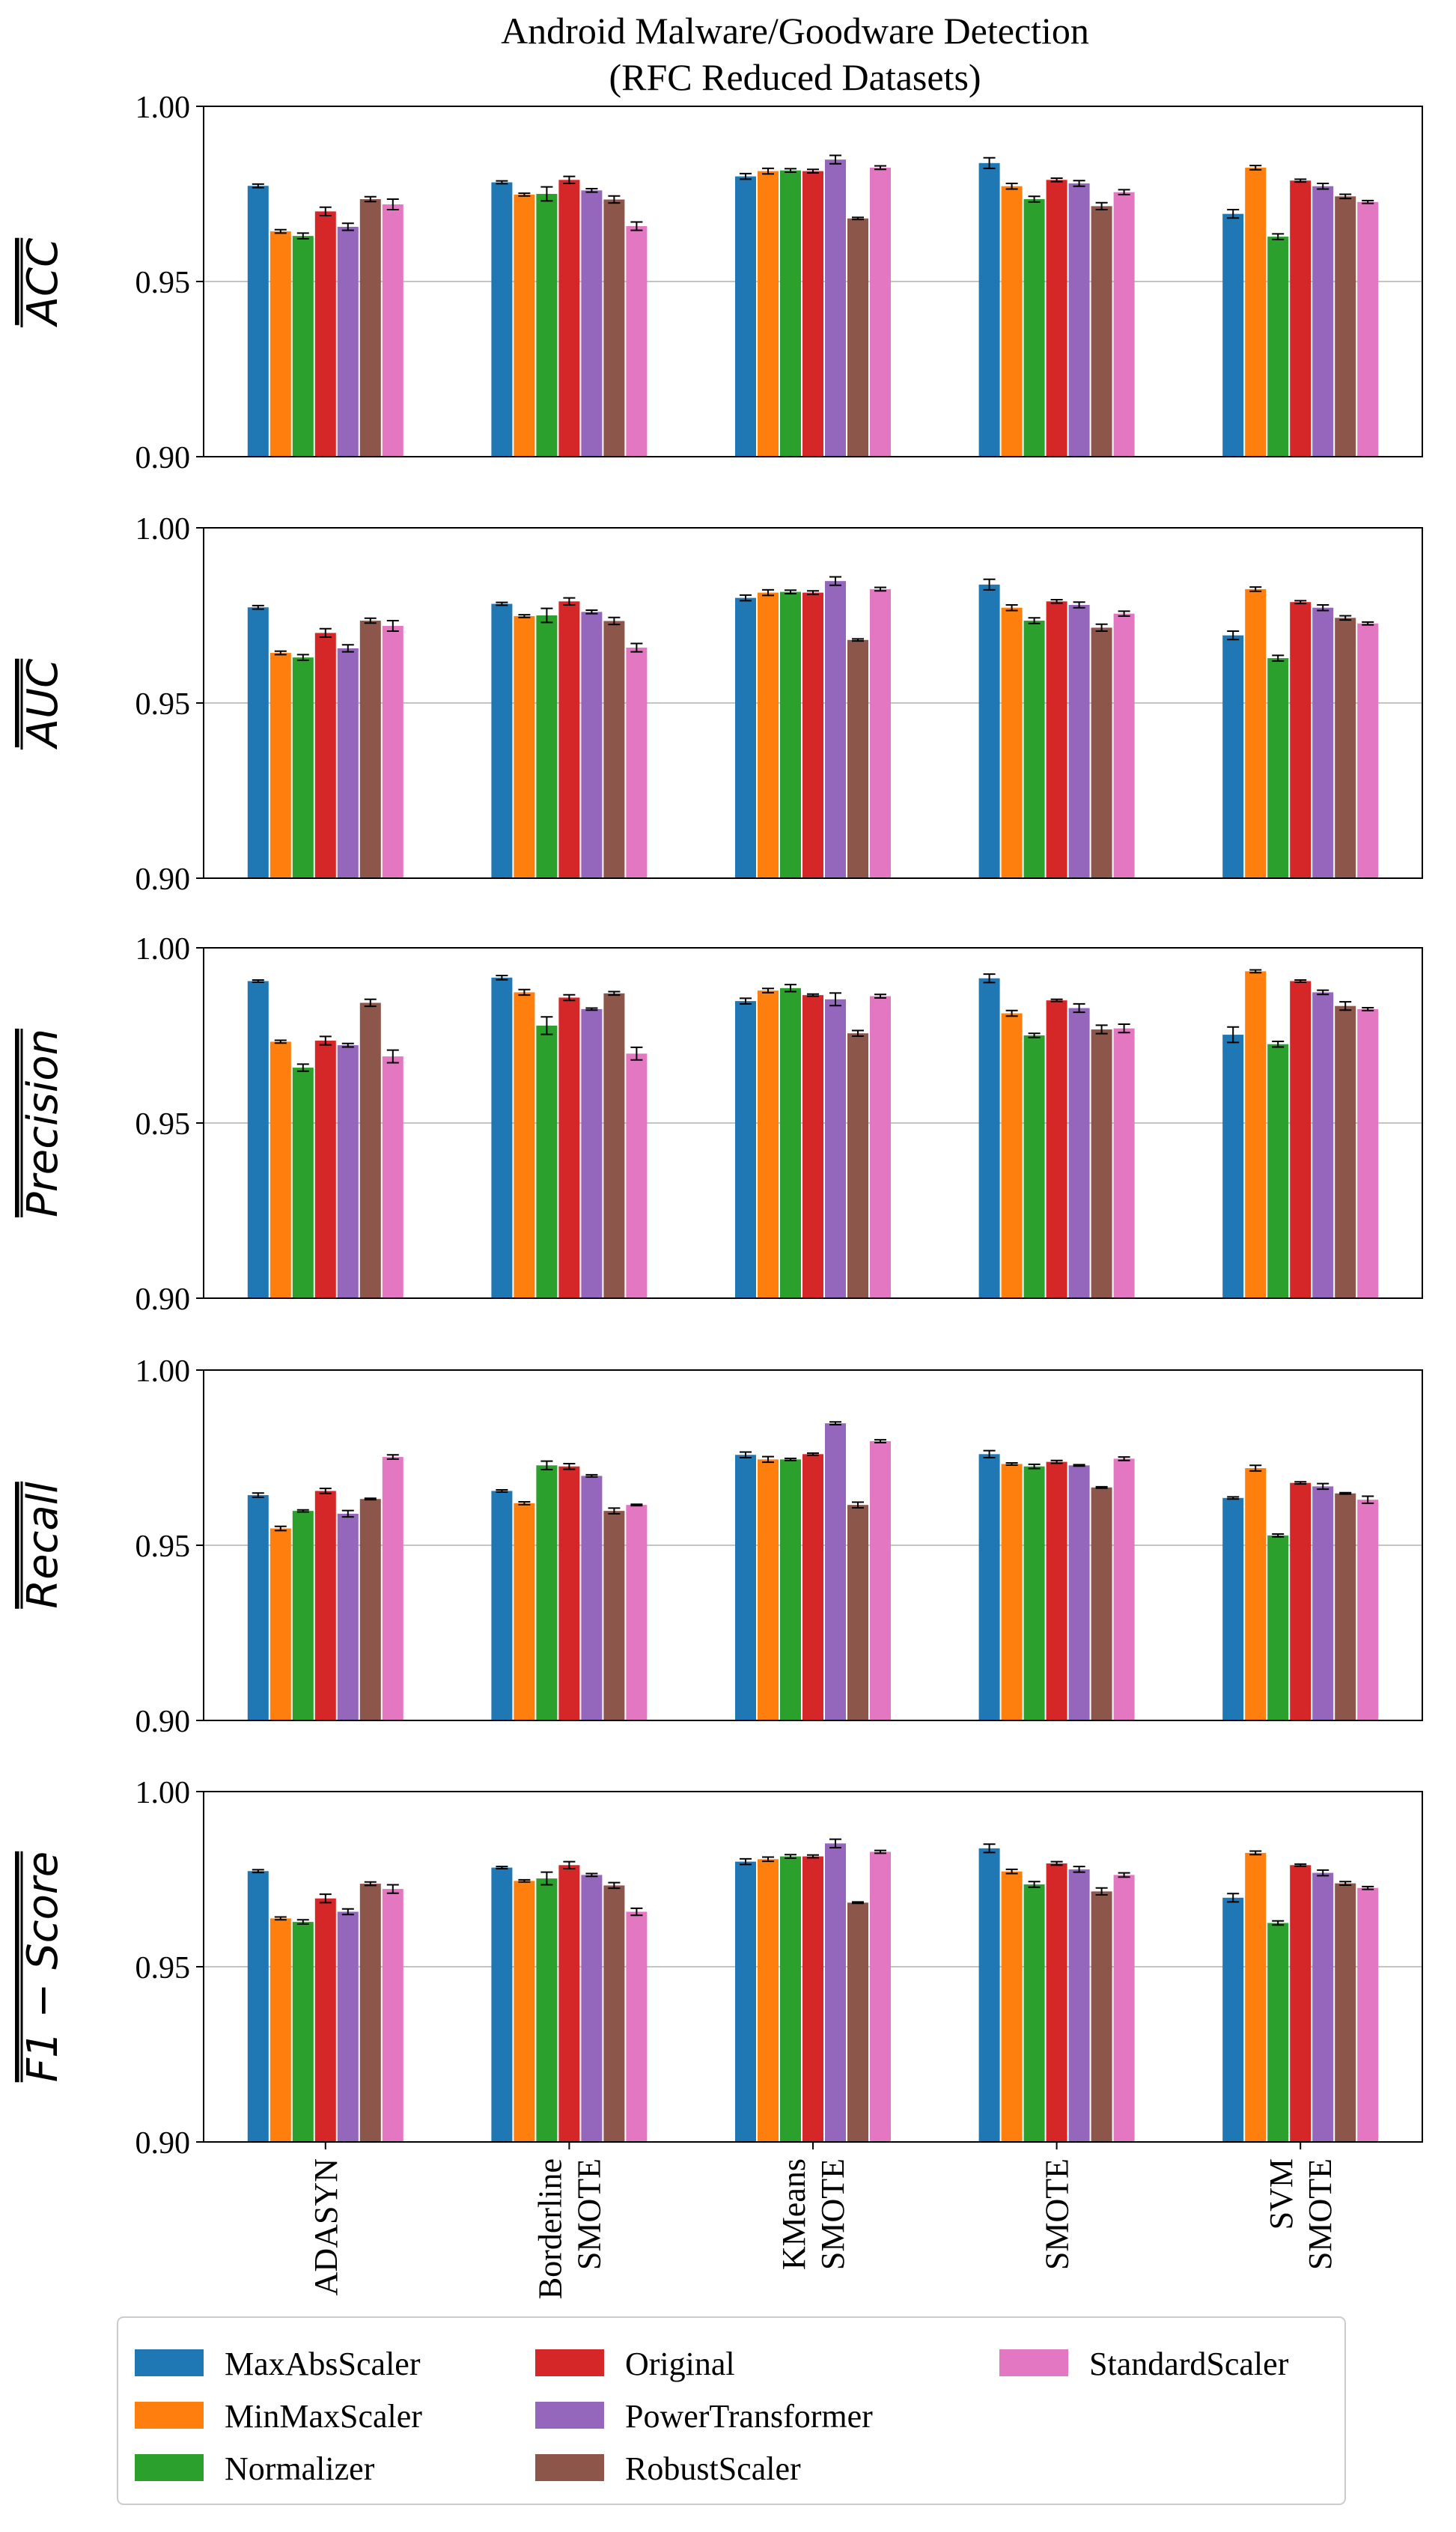 The image size is (1456, 2532). I want to click on legend-swatch-original, so click(569, 2362).